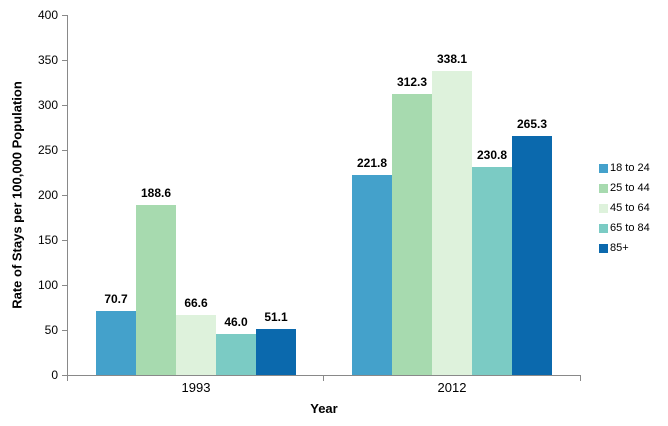 This screenshot has height=426, width=668. What do you see at coordinates (116, 299) in the screenshot?
I see `bar-value-label: 70.7` at bounding box center [116, 299].